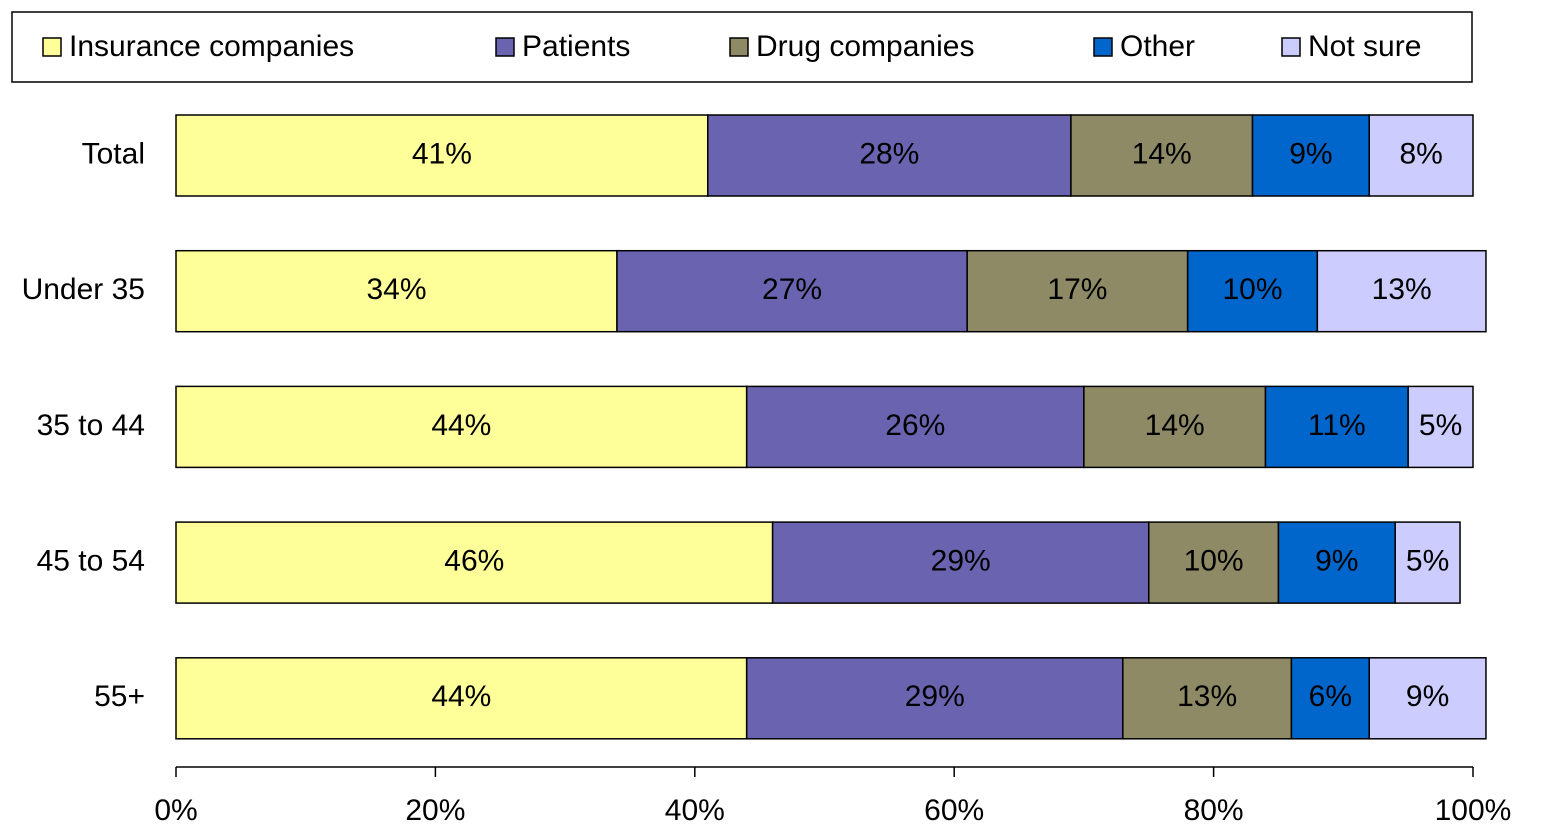 The image size is (1541, 837). I want to click on data-label: 26%, so click(915, 425).